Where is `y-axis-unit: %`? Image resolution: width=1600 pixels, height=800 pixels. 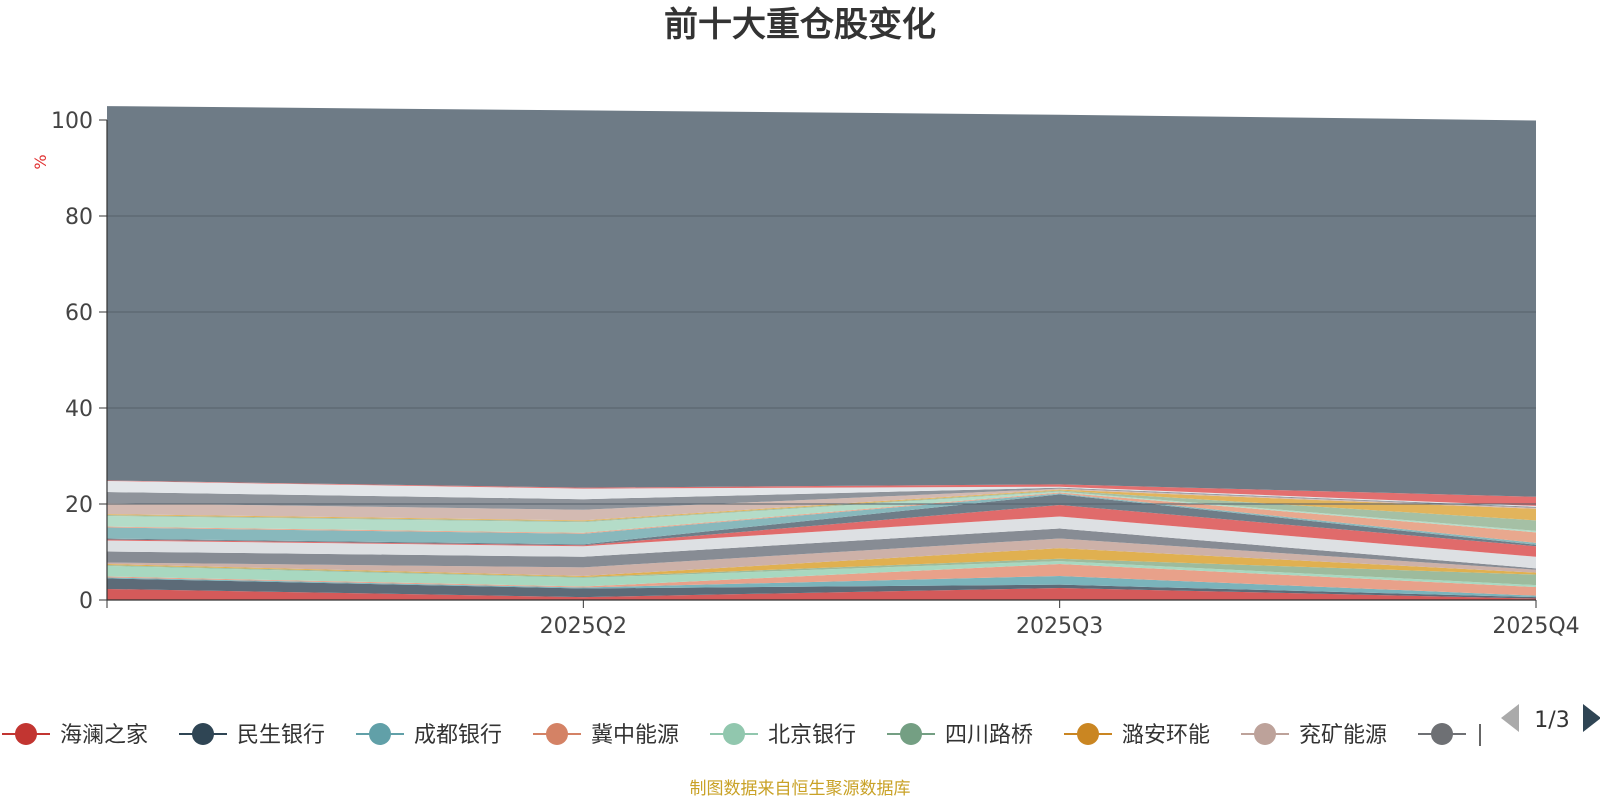
y-axis-unit: % is located at coordinates (40, 161).